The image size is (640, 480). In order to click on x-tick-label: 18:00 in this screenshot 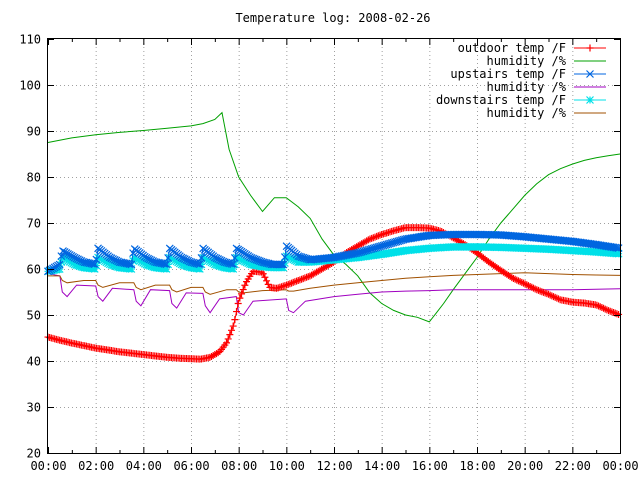, I will do `click(477, 466)`.